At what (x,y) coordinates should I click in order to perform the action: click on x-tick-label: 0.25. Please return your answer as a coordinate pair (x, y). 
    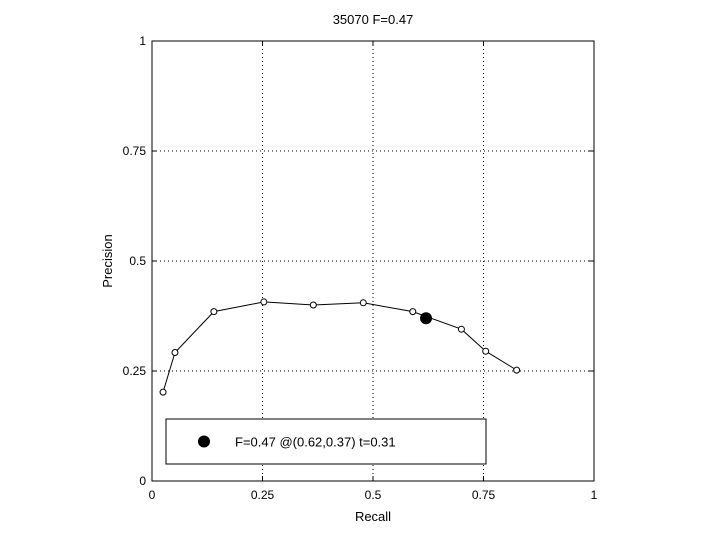
    Looking at the image, I should click on (263, 495).